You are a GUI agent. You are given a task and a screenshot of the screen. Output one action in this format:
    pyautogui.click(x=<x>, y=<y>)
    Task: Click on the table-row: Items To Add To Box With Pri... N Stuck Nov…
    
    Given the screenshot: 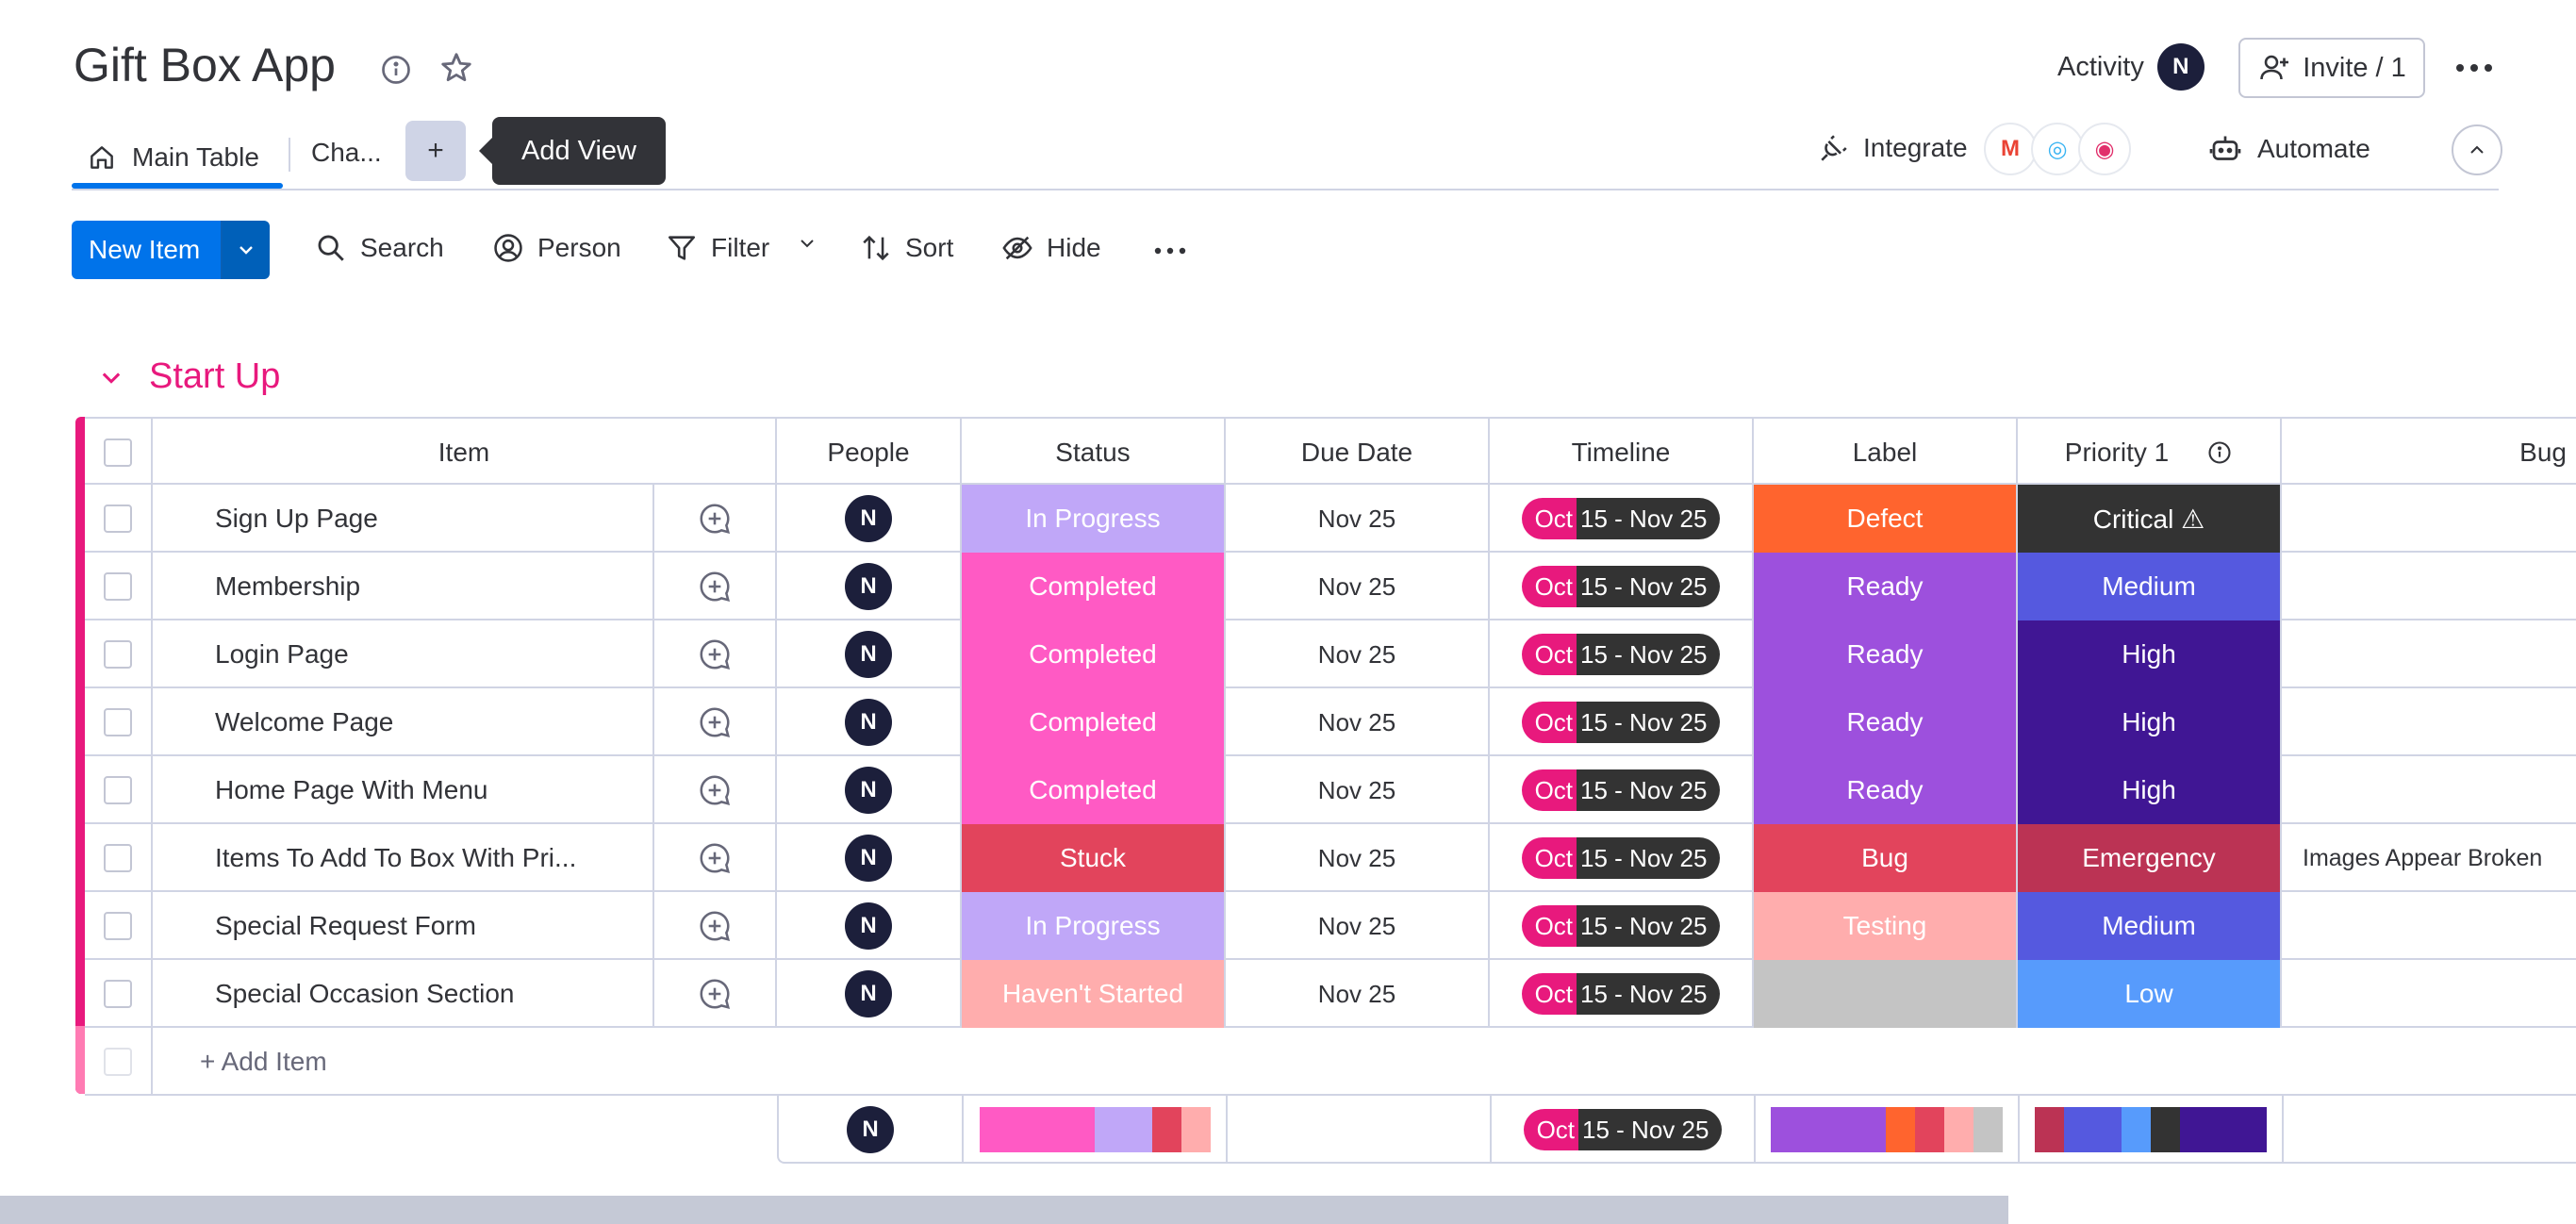 What is the action you would take?
    pyautogui.click(x=1330, y=858)
    